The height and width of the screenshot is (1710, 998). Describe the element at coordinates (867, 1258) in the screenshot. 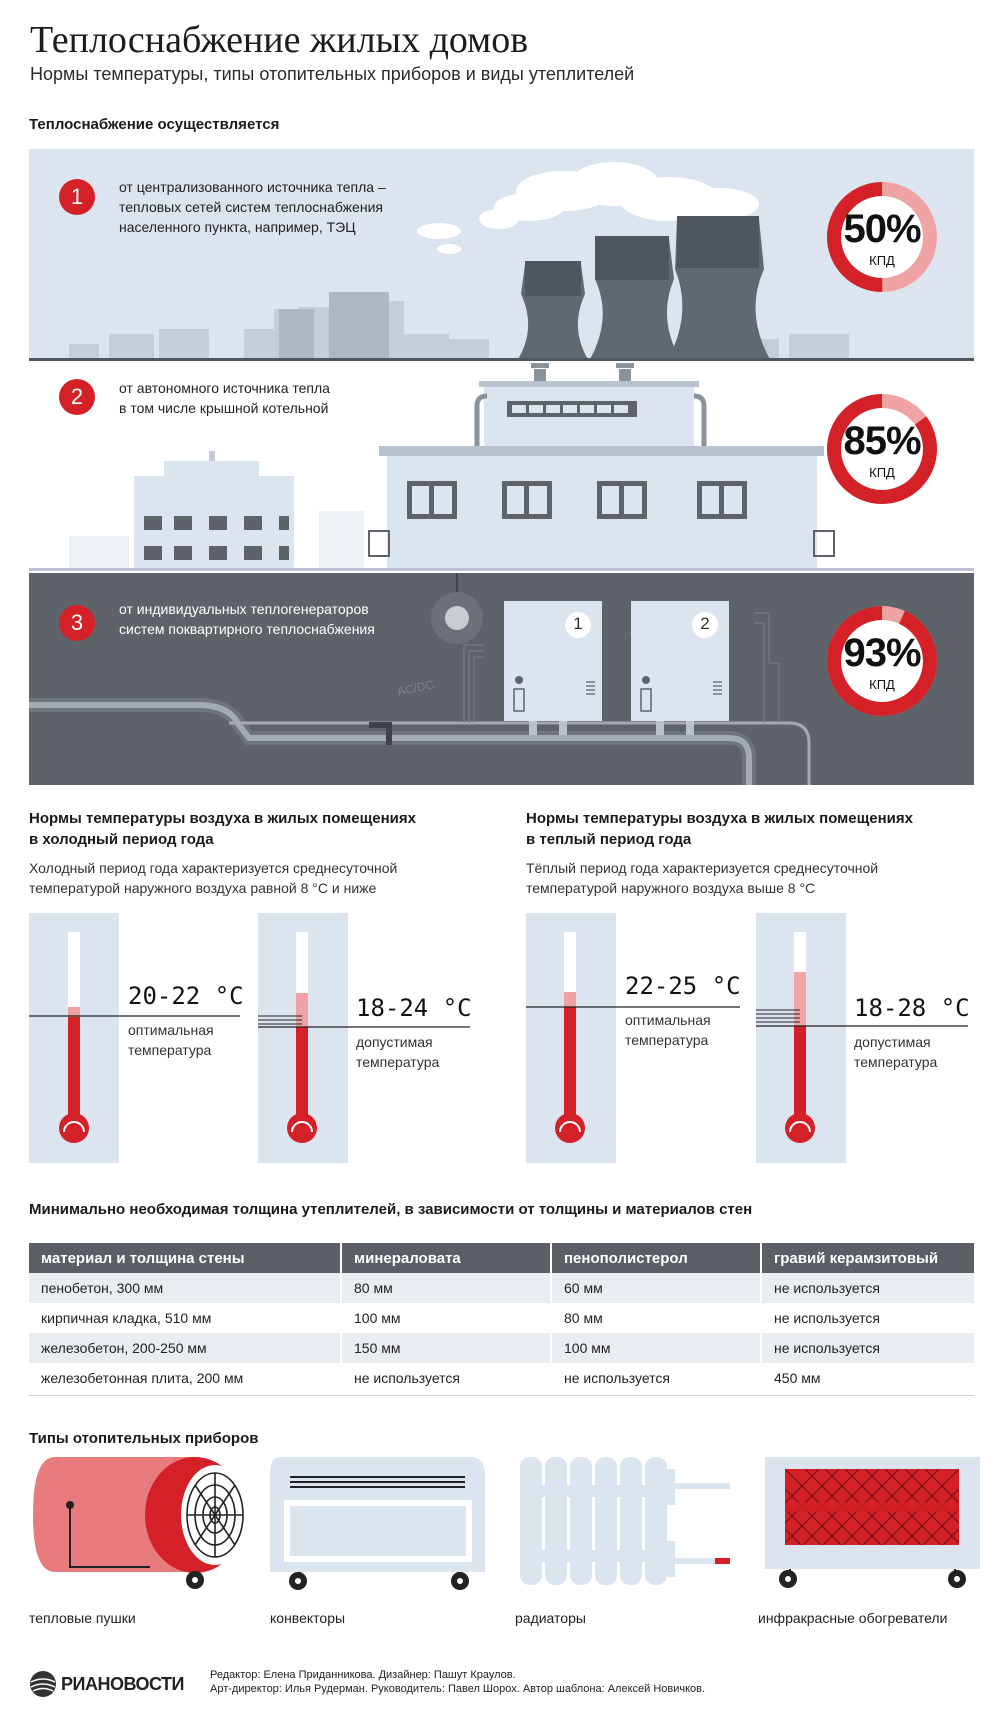

I see `table-header-cell: гравий керамзитовый` at that location.